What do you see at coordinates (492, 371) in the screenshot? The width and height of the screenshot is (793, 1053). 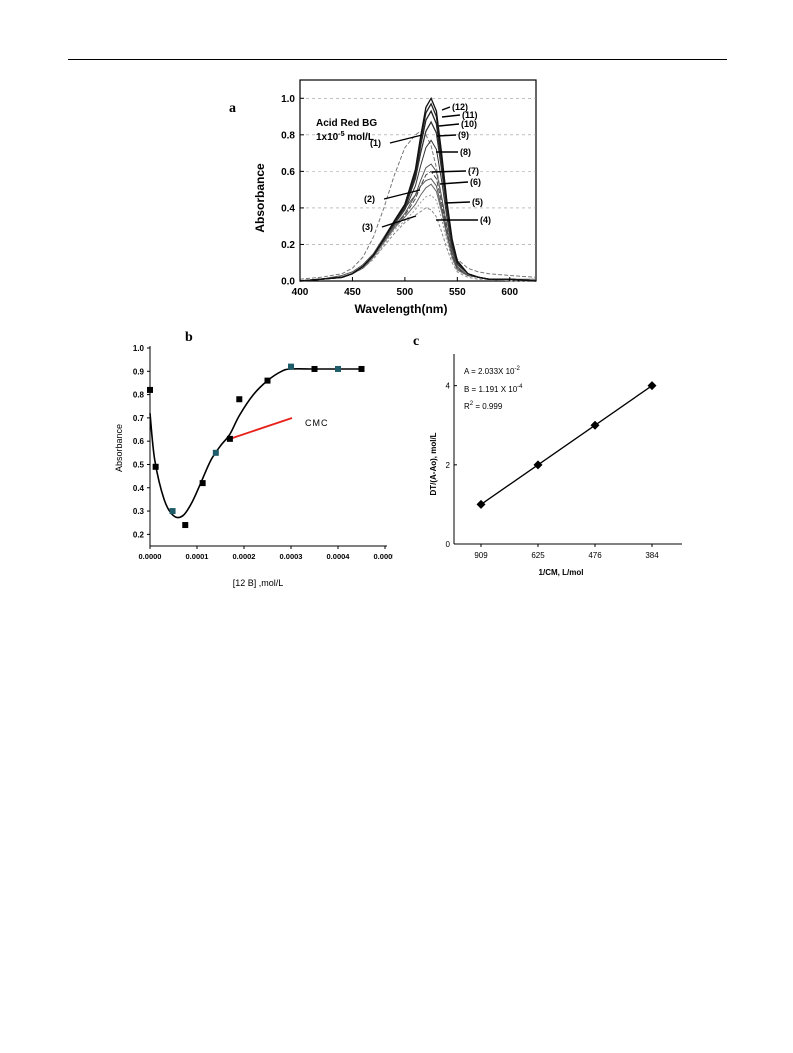 I see `chart-c-stat-a: A = 2.033X 10-2` at bounding box center [492, 371].